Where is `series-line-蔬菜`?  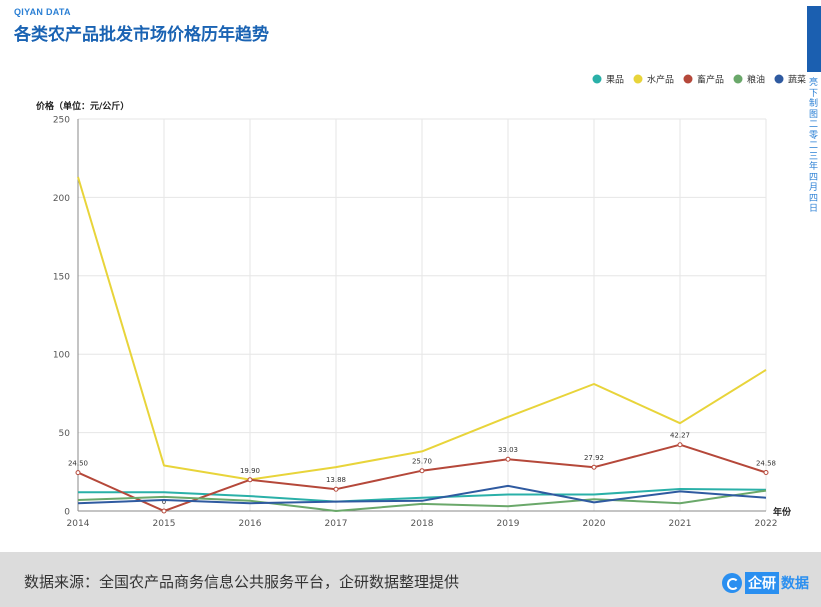 series-line-蔬菜 is located at coordinates (422, 494).